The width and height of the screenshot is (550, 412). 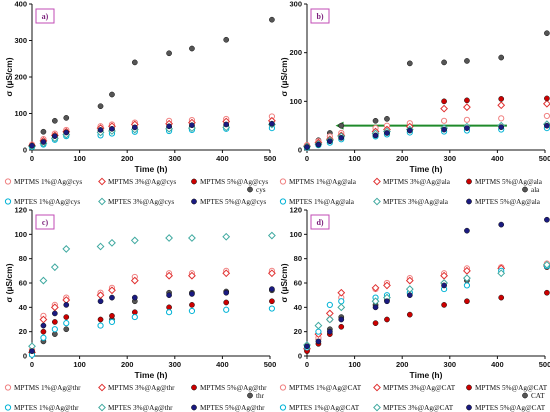 I want to click on y-tick-label: 20, so click(x=23, y=331).